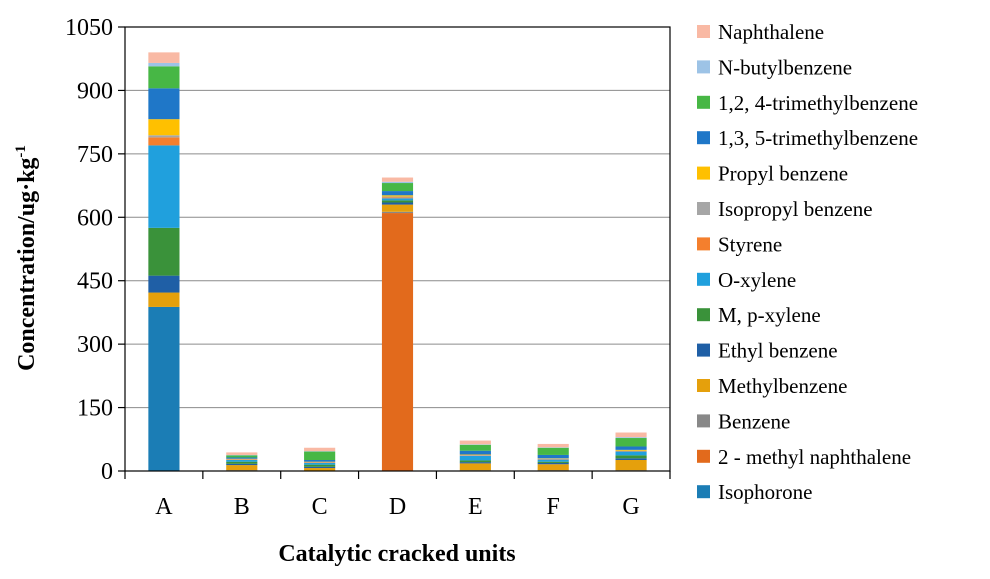 The image size is (990, 579). Describe the element at coordinates (95, 409) in the screenshot. I see `y-tick-label: 150` at that location.